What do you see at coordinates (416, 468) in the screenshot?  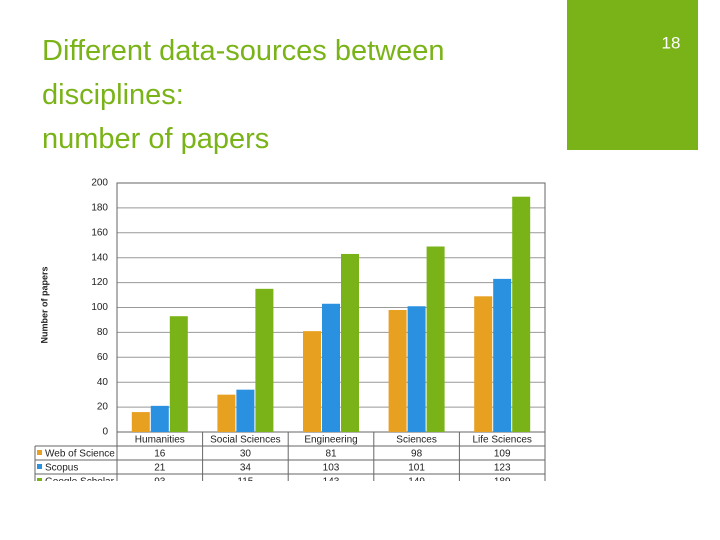 I see `table-value: 101` at bounding box center [416, 468].